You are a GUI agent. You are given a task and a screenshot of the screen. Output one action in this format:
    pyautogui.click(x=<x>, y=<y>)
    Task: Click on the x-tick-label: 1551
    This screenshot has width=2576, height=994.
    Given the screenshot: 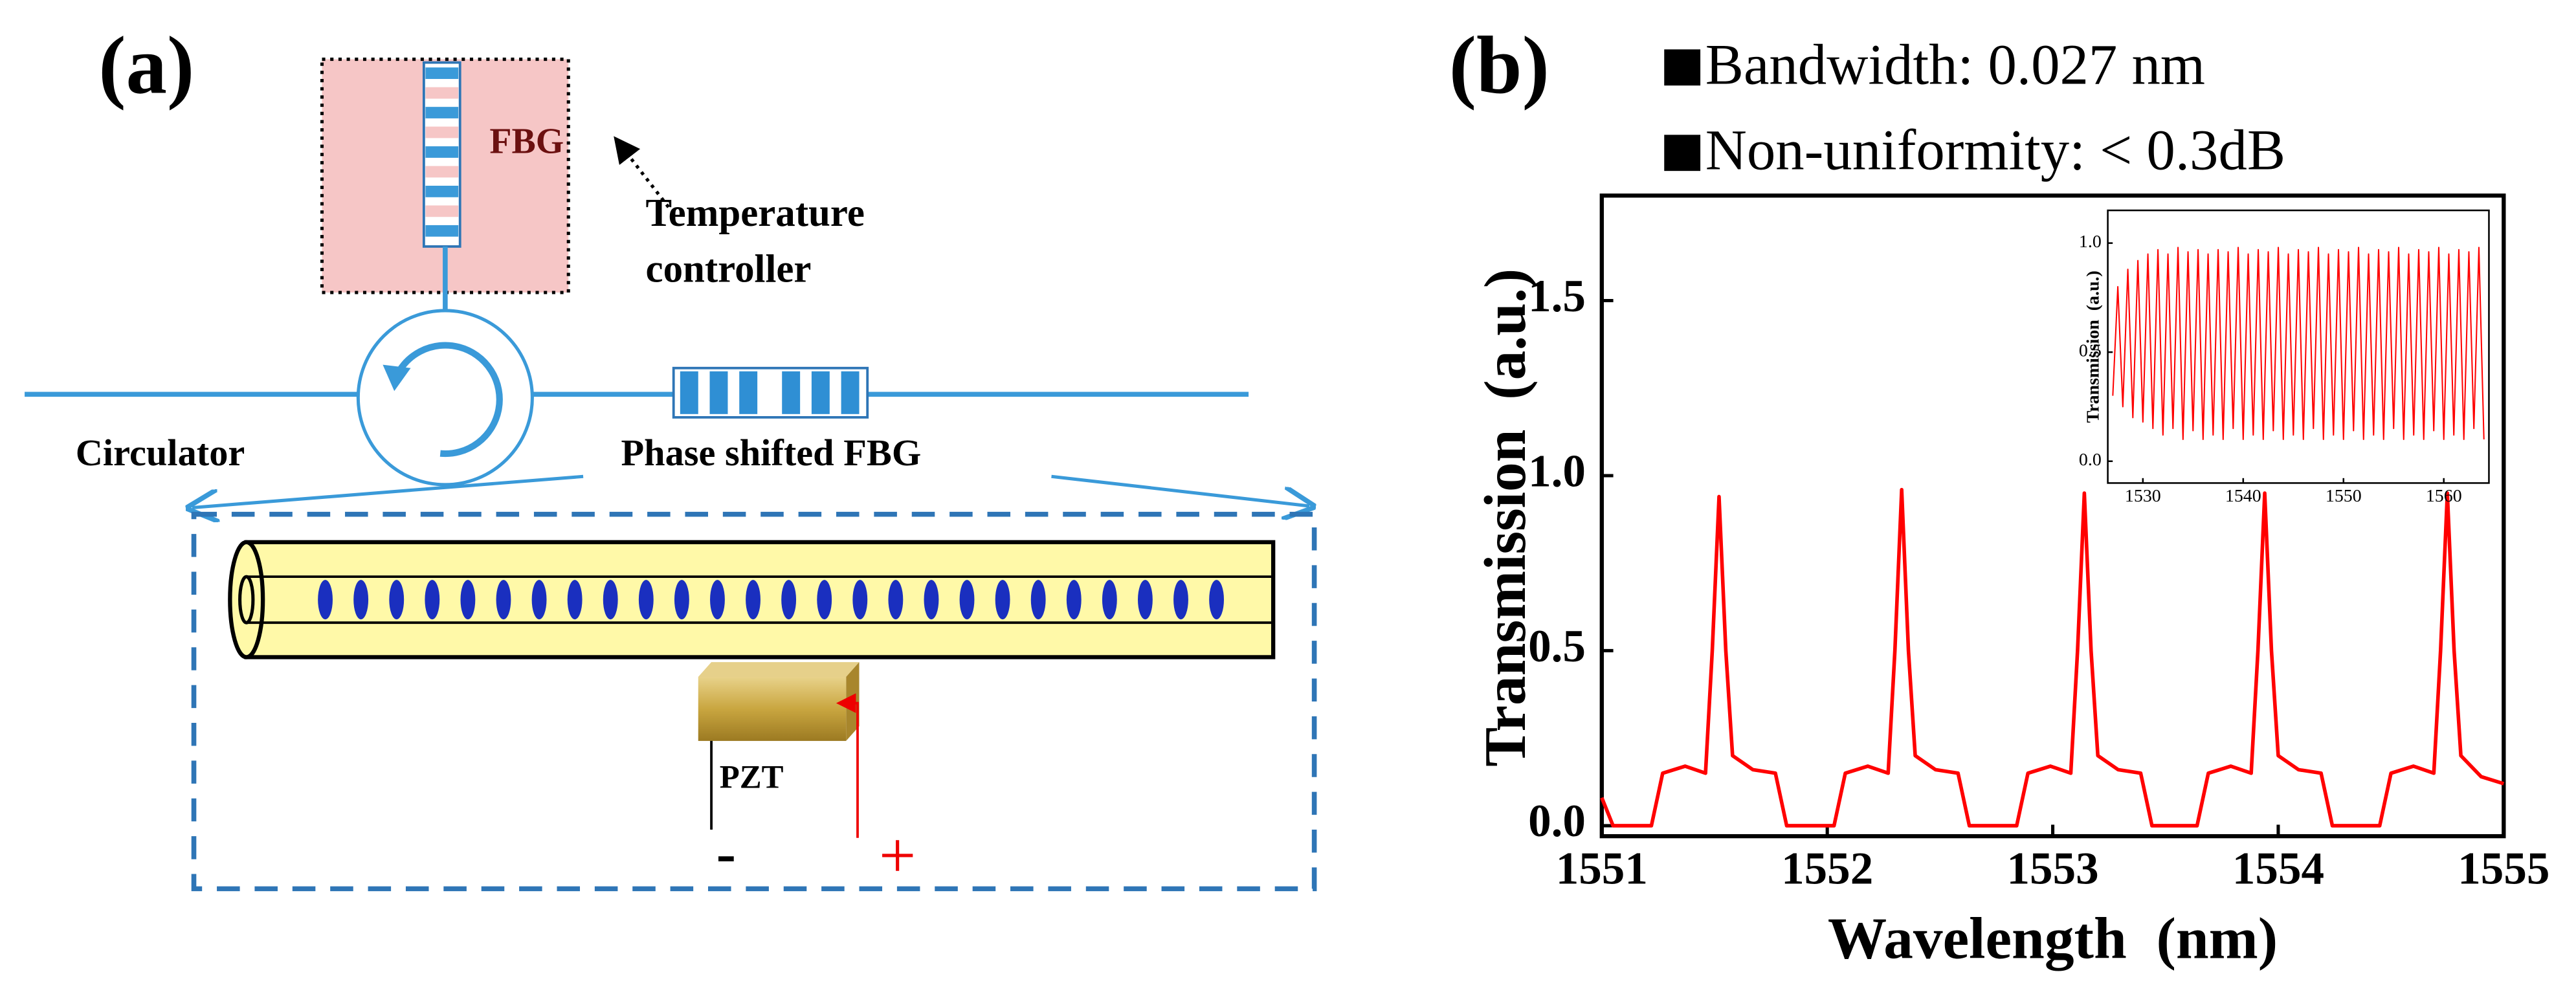 What is the action you would take?
    pyautogui.click(x=1602, y=868)
    